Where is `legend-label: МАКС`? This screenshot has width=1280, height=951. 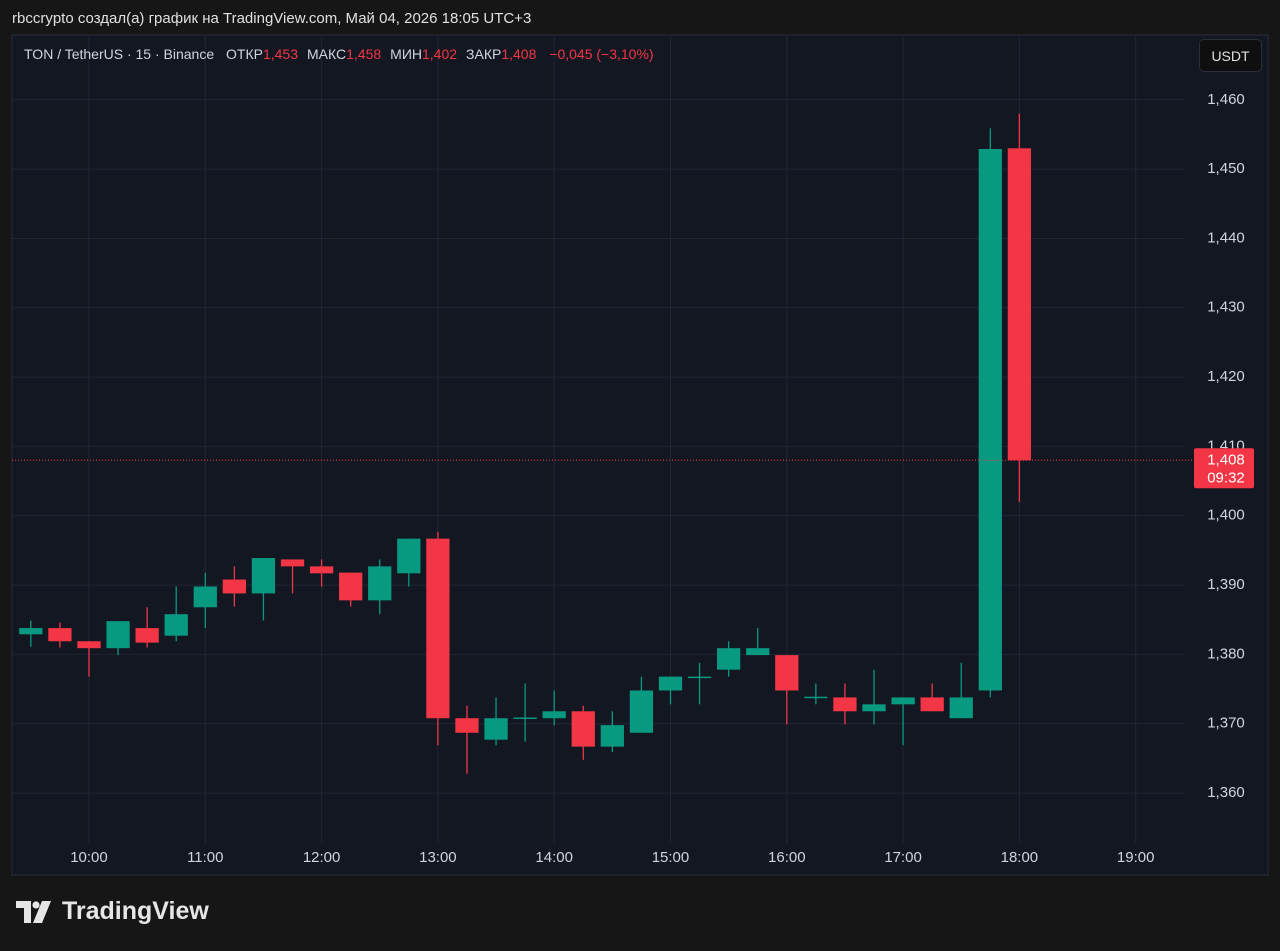
legend-label: МАКС is located at coordinates (327, 54).